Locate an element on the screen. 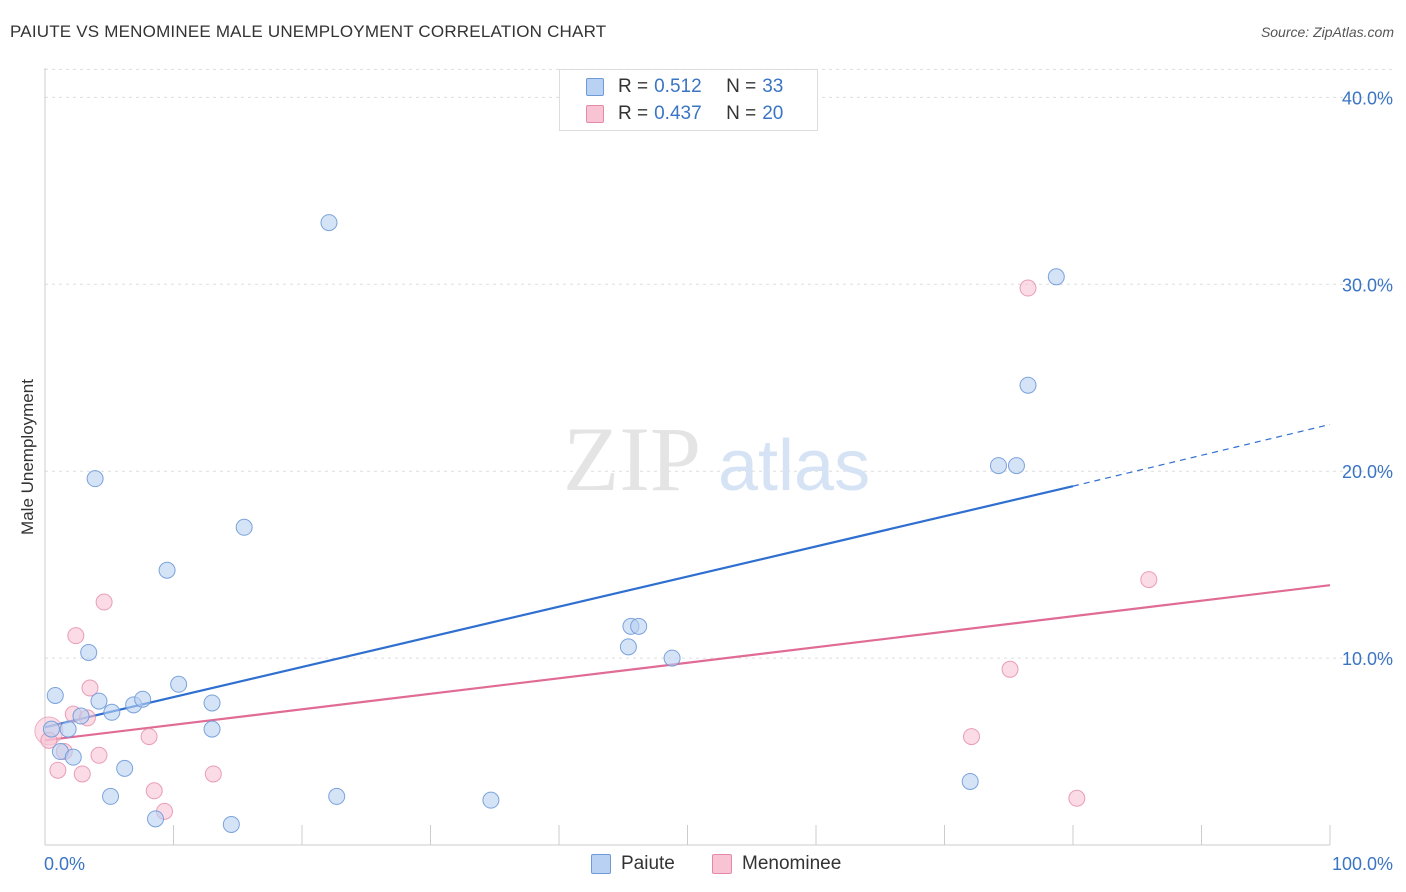 This screenshot has width=1406, height=892. paiute-swatch is located at coordinates (595, 87).